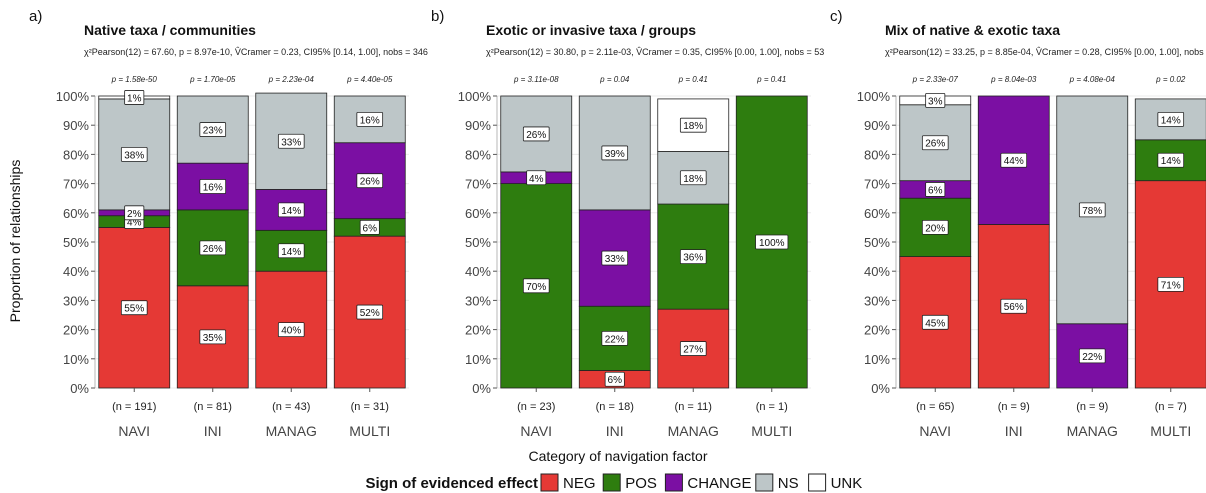 This screenshot has width=1206, height=493. What do you see at coordinates (134, 79) in the screenshot?
I see `p-value-label: p = 1.58e-50` at bounding box center [134, 79].